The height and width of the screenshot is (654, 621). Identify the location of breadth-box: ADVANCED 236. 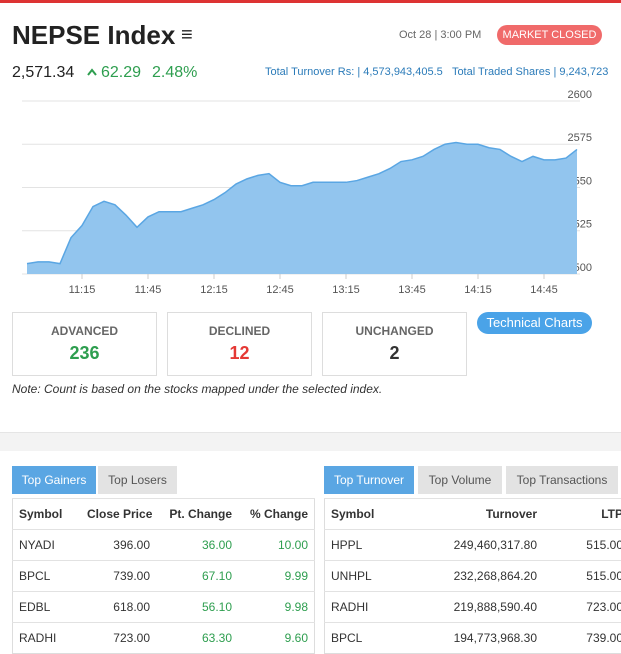
(84, 344).